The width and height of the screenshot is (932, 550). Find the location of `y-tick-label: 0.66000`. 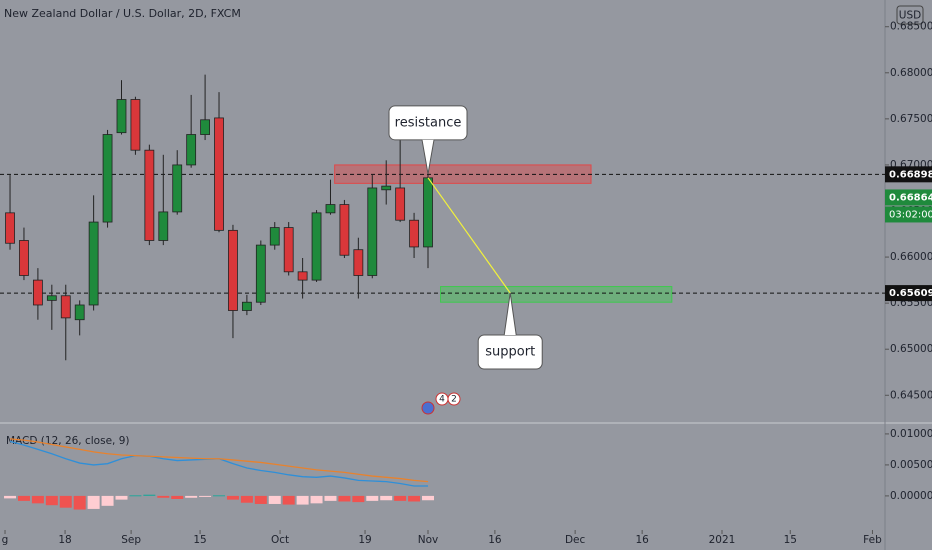

y-tick-label: 0.66000 is located at coordinates (911, 257).